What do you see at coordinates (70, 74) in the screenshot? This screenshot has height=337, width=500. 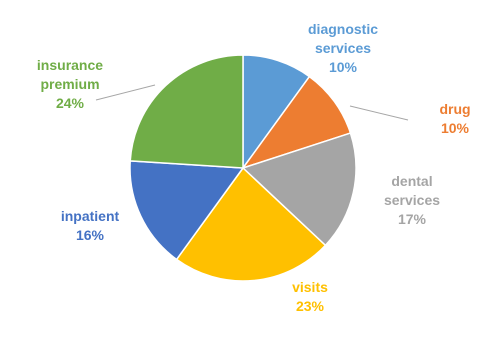 I see `category-label: insurance premium` at bounding box center [70, 74].